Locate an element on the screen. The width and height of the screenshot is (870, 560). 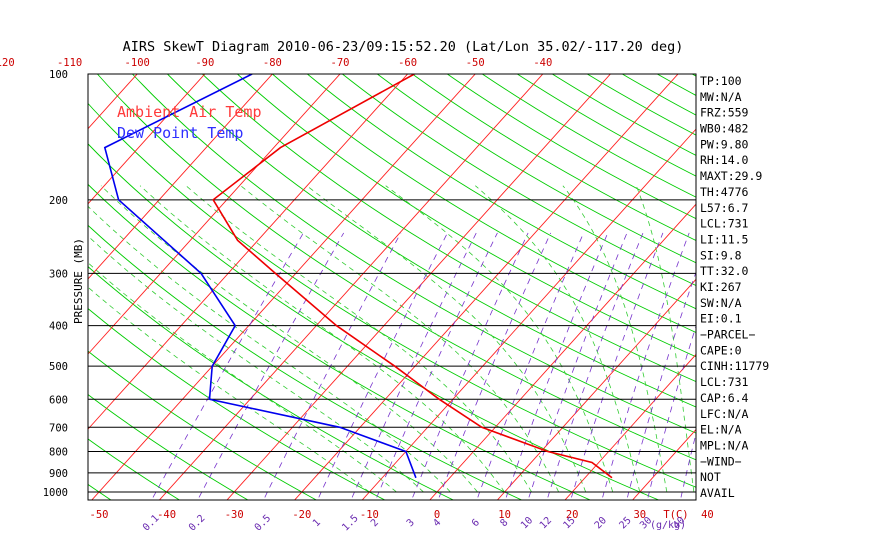
mixing-ratio-label: 1.5 is located at coordinates (350, 523).